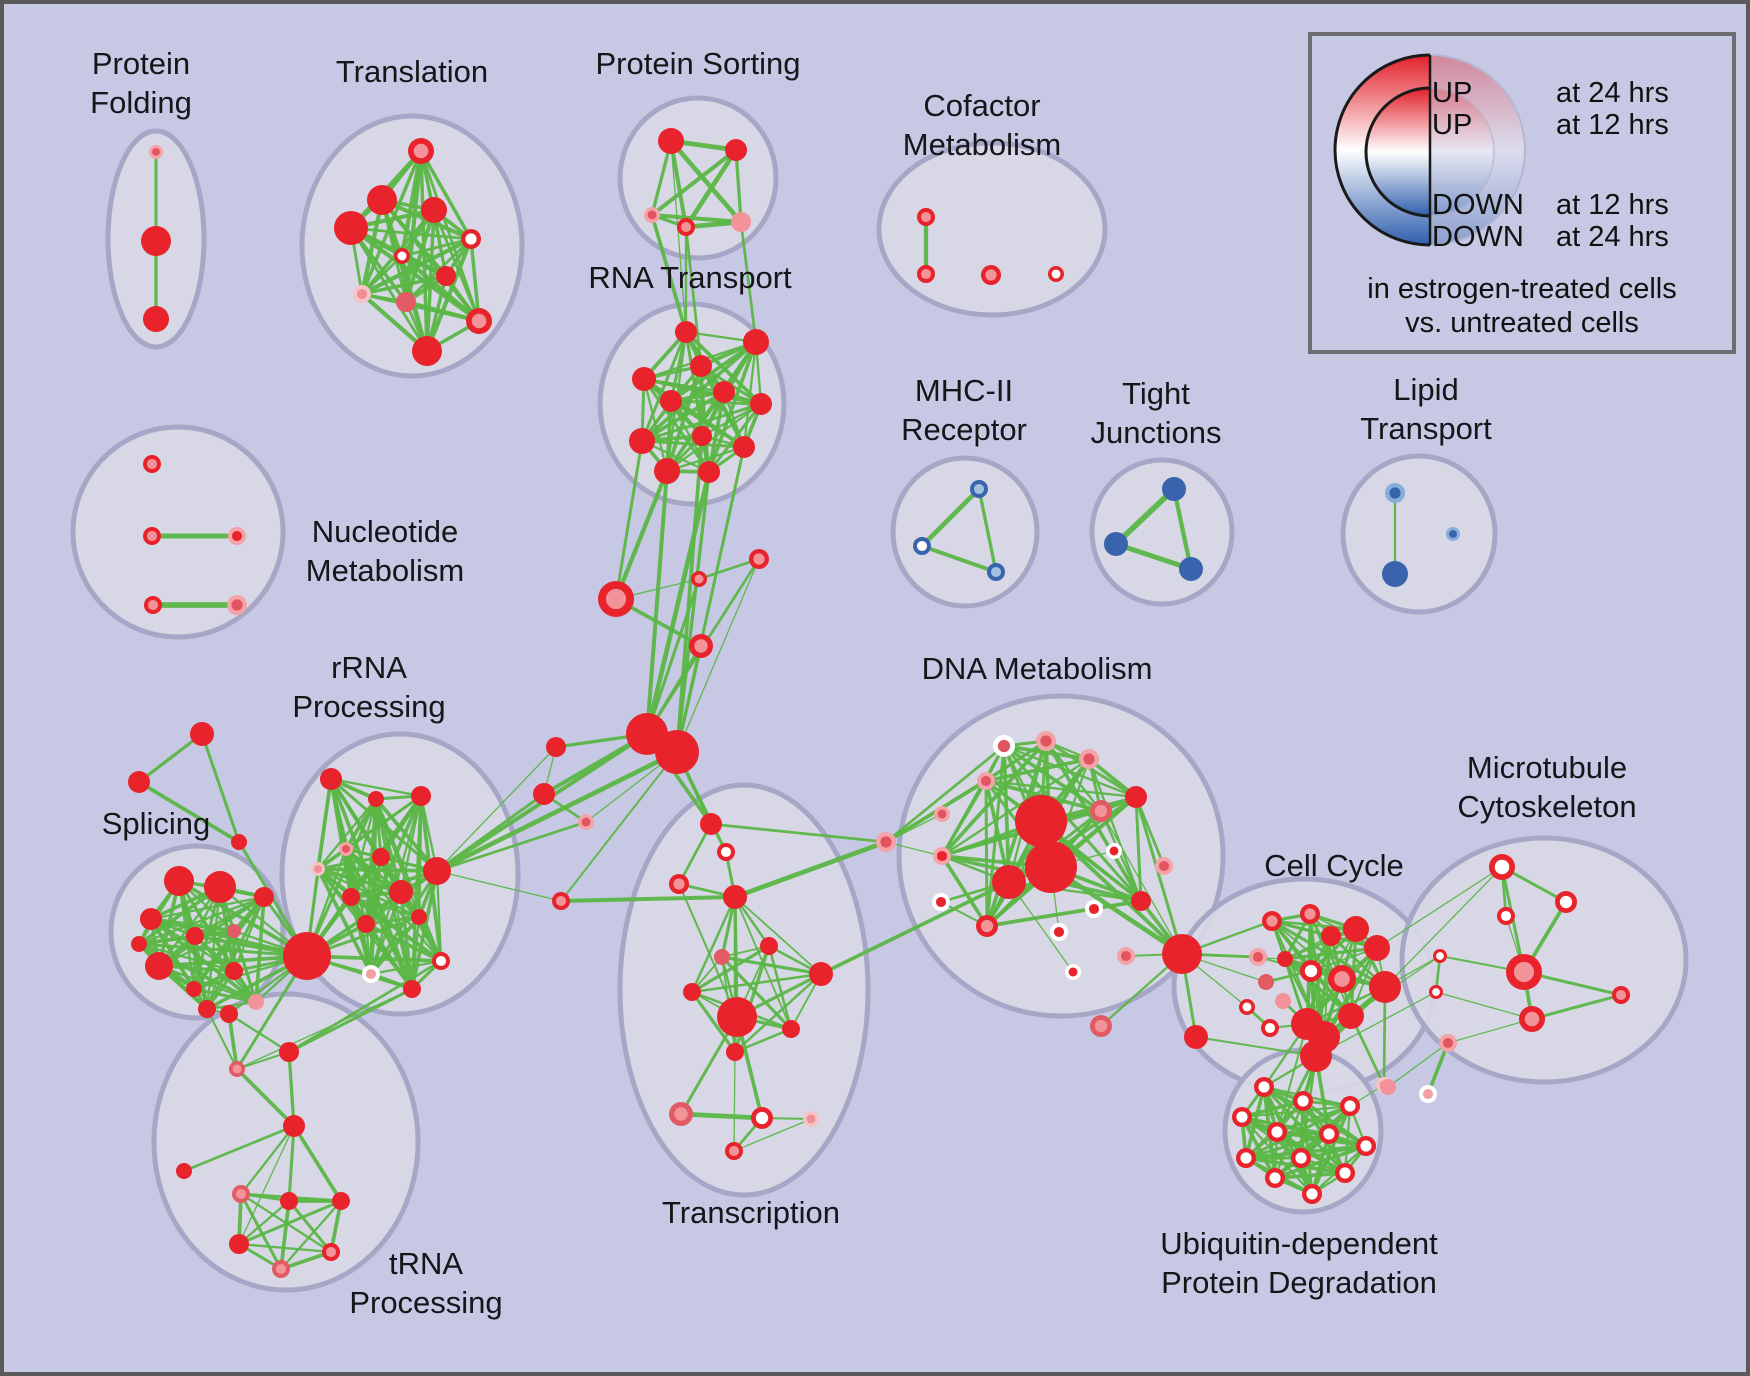 This screenshot has width=1750, height=1376. What do you see at coordinates (1162, 532) in the screenshot?
I see `cluster-tight-junctions` at bounding box center [1162, 532].